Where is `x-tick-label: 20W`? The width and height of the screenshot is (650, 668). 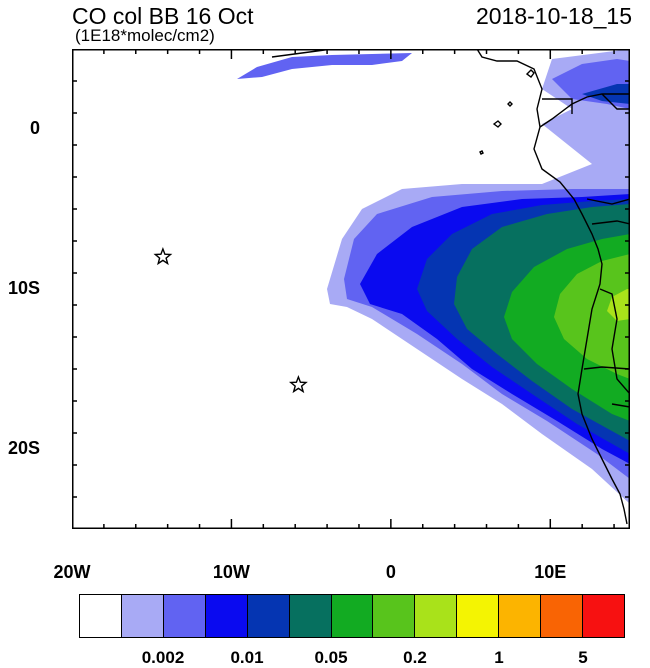
x-tick-label: 20W is located at coordinates (72, 572).